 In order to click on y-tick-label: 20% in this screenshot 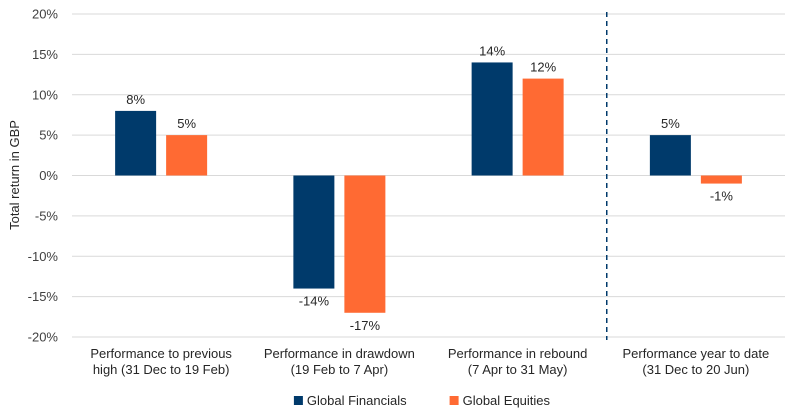, I will do `click(45, 14)`.